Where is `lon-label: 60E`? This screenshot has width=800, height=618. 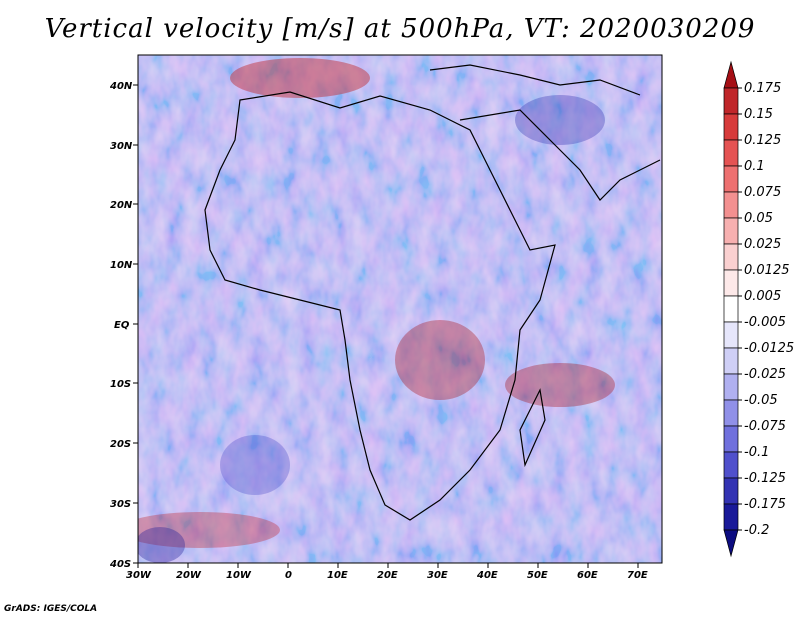 lon-label: 60E is located at coordinates (587, 575).